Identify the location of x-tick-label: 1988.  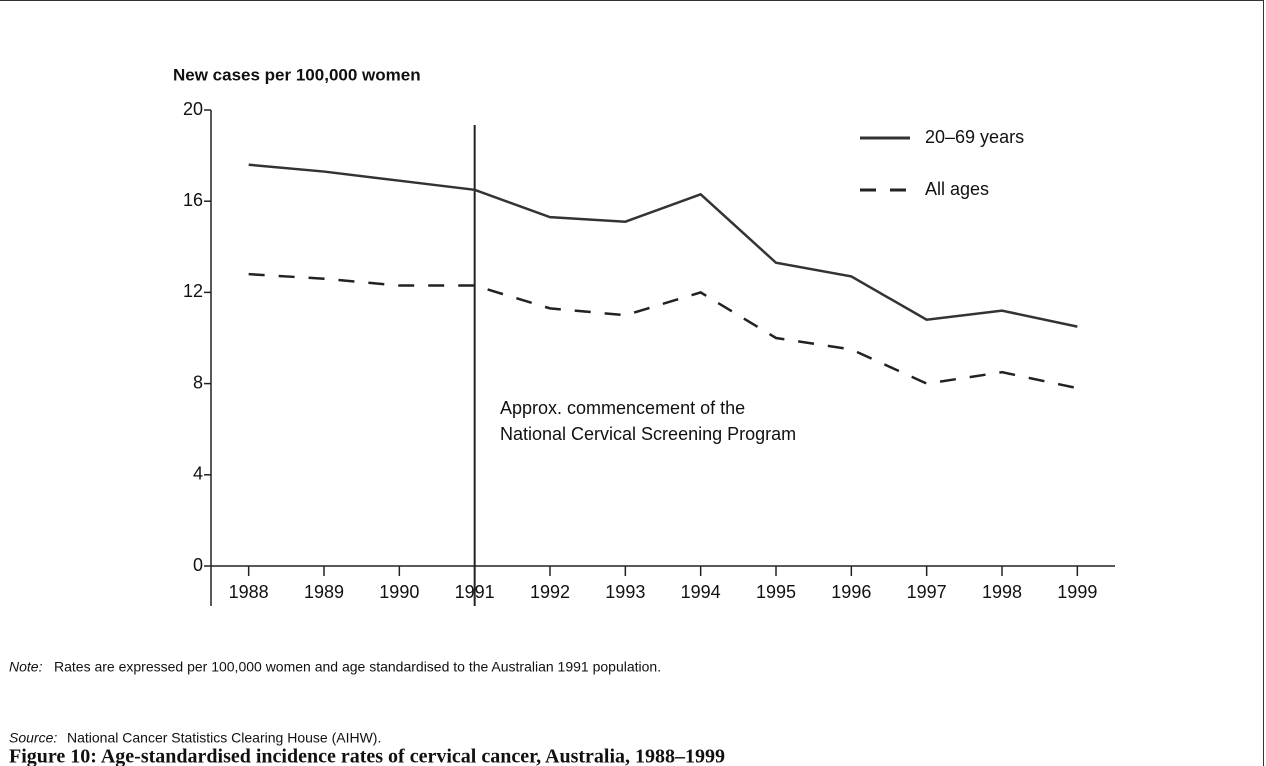
(249, 592).